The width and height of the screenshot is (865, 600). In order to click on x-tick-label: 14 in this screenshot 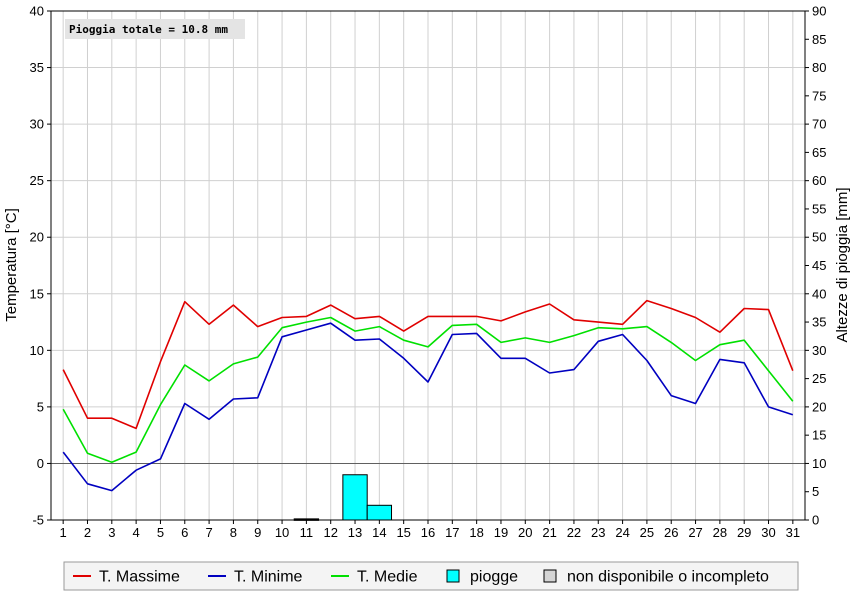, I will do `click(379, 532)`.